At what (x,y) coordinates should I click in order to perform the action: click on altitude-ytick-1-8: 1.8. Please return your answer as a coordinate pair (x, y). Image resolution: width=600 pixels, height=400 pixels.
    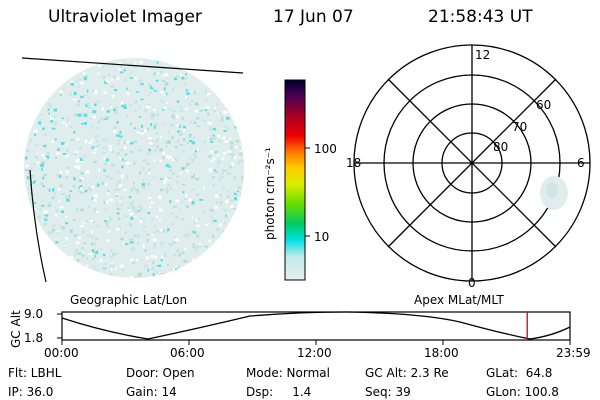
    Looking at the image, I should click on (34, 338).